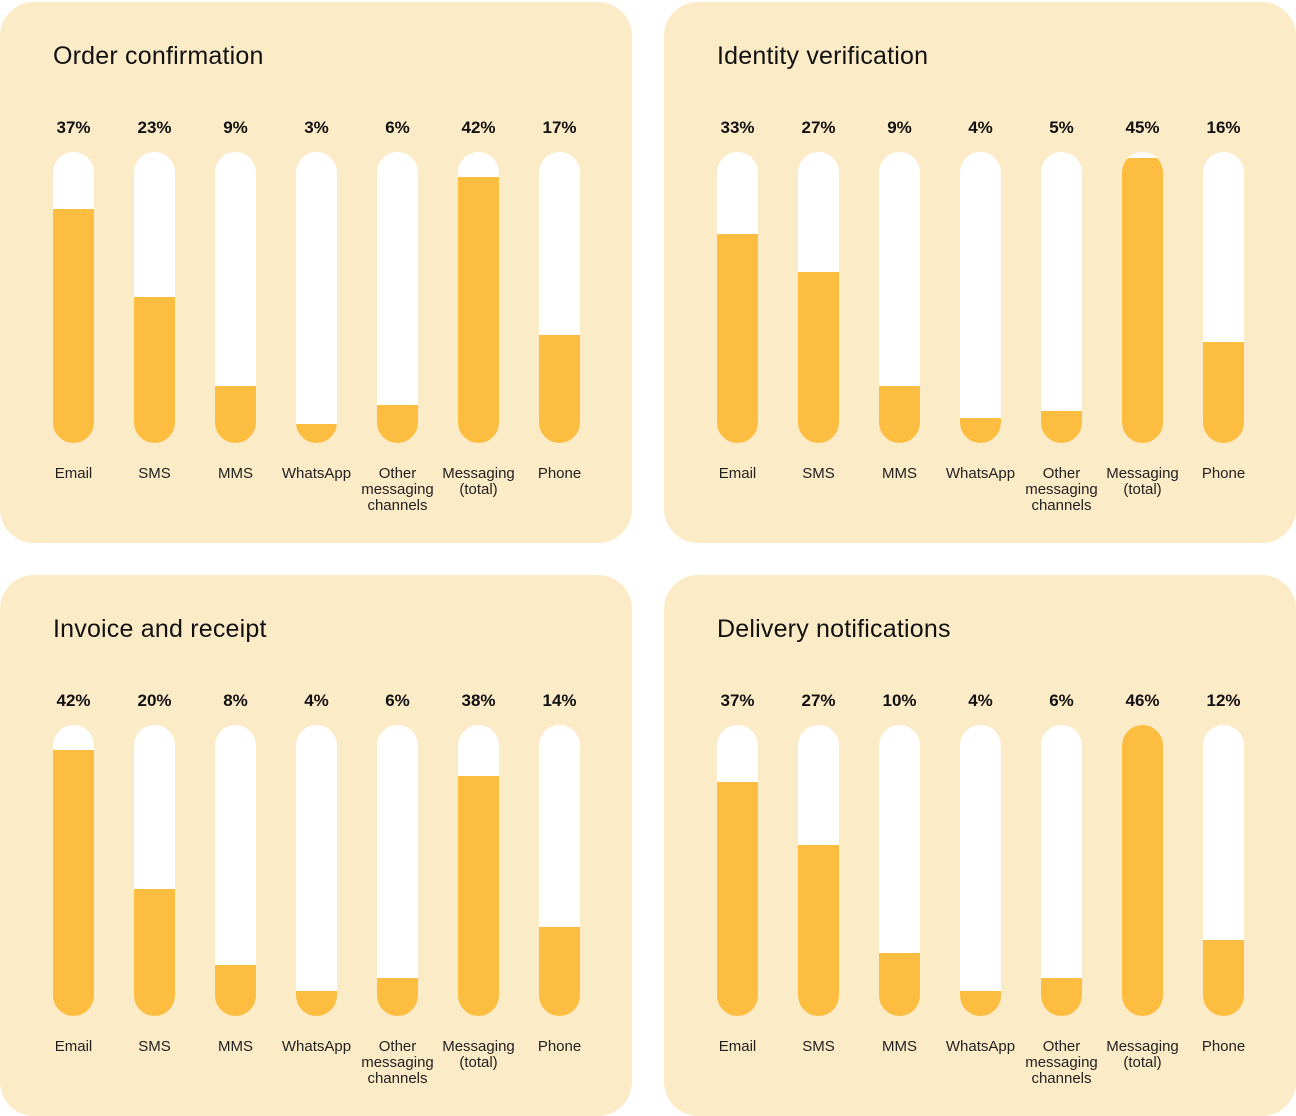 The image size is (1296, 1116). Describe the element at coordinates (158, 56) in the screenshot. I see `chart-title: Order confirmation` at that location.